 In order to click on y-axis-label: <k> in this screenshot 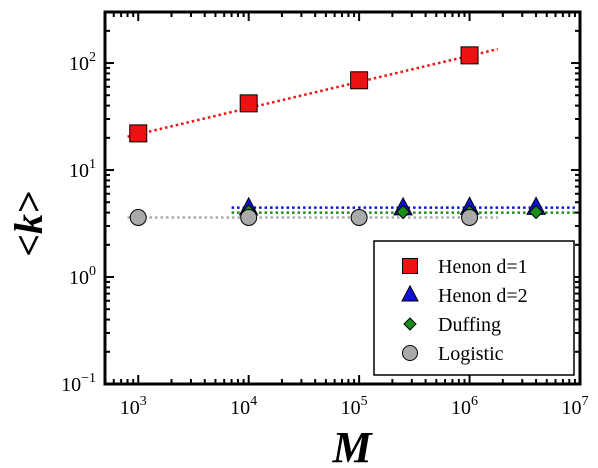, I will do `click(28, 224)`.